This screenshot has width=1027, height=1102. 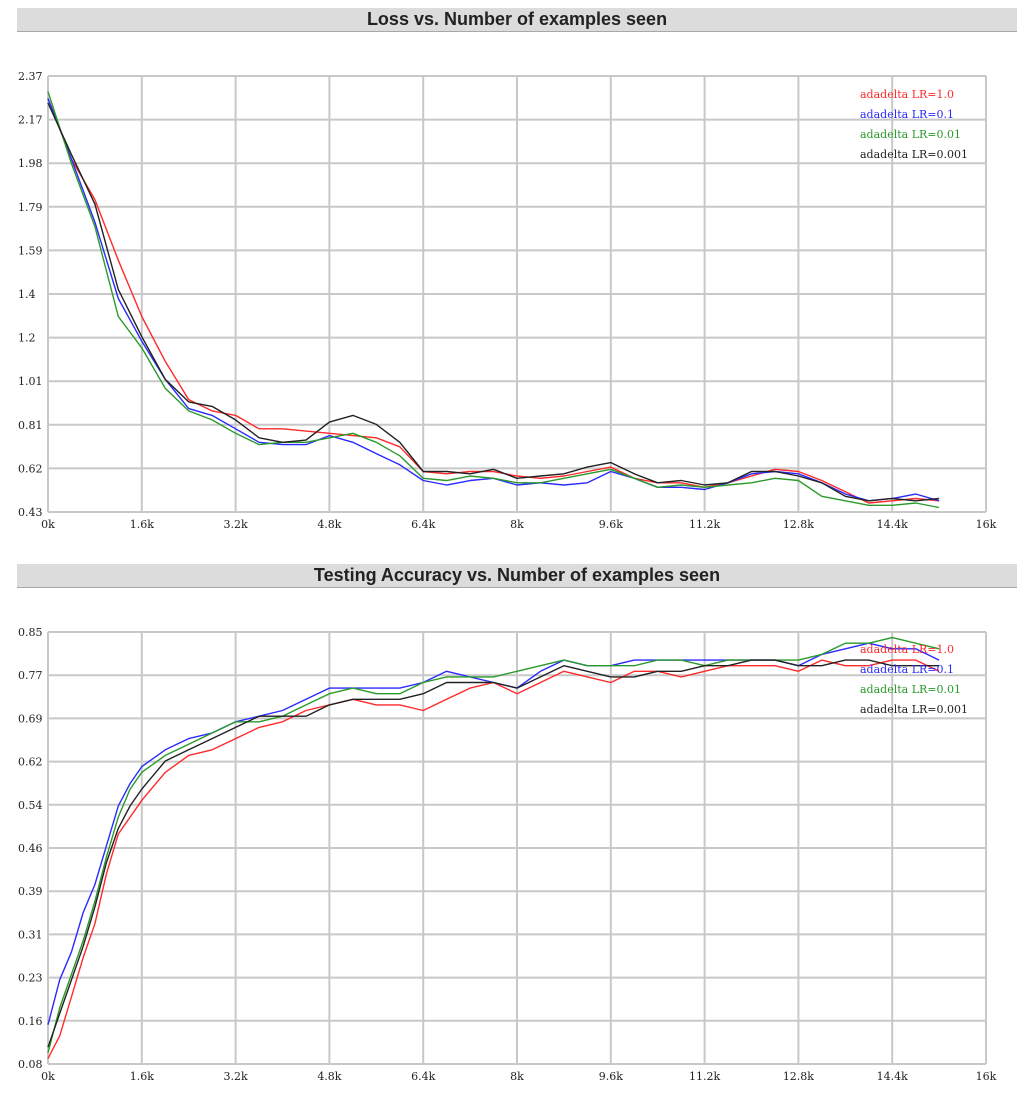 I want to click on accuracy-y-tick-label: 0.77, so click(x=30, y=675).